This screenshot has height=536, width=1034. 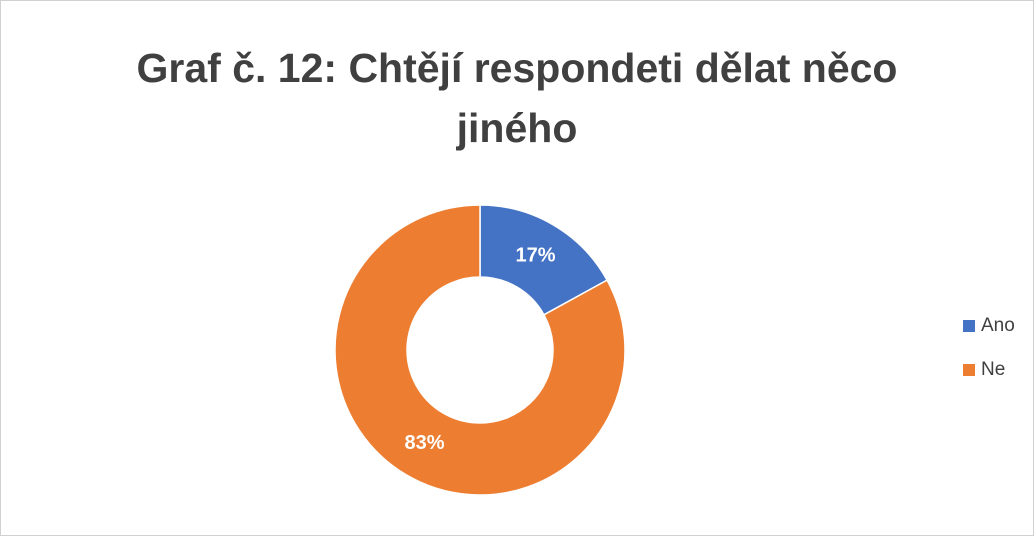 What do you see at coordinates (424, 443) in the screenshot?
I see `data-label: 83%` at bounding box center [424, 443].